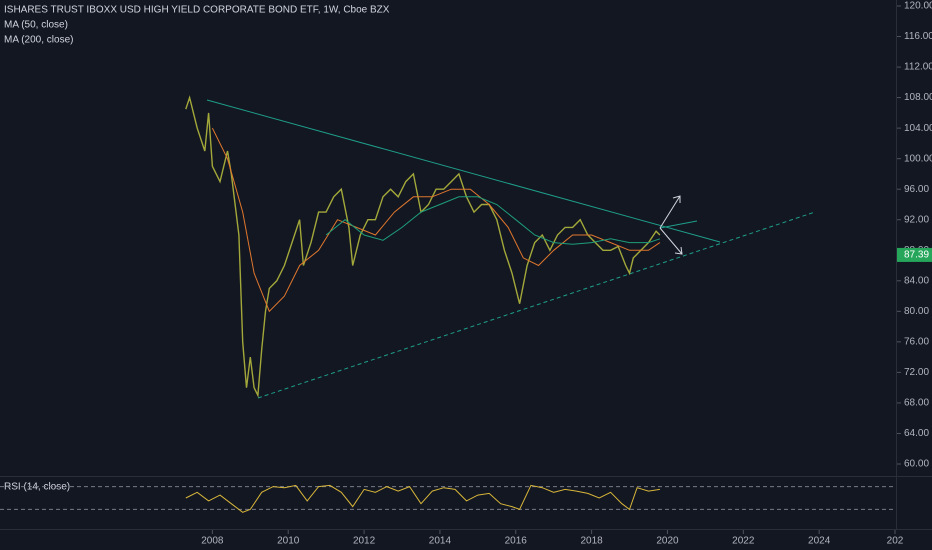 This screenshot has height=550, width=932. Describe the element at coordinates (918, 6) in the screenshot. I see `y-tick-label: 120.00` at that location.